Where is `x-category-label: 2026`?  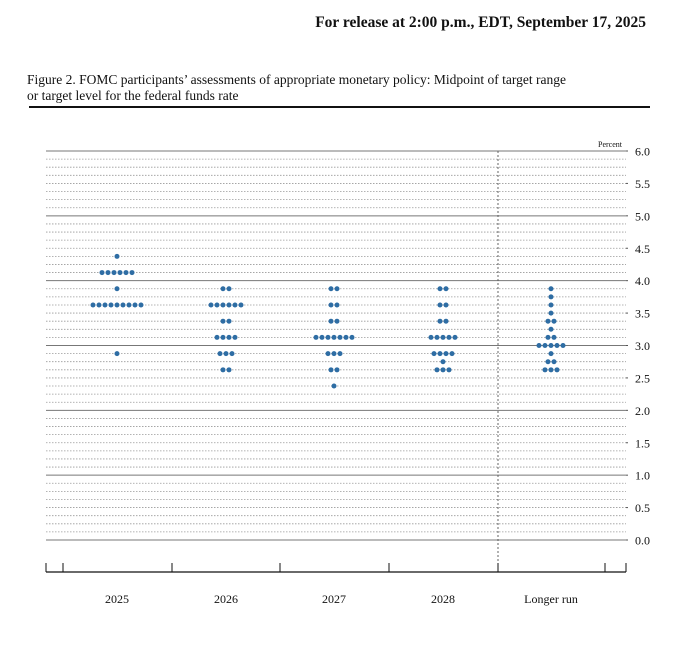 x-category-label: 2026 is located at coordinates (226, 599).